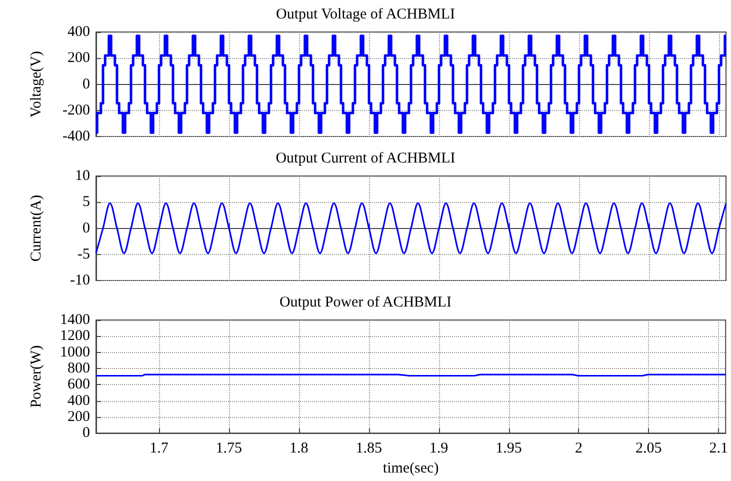 This screenshot has height=481, width=731. I want to click on y-tick-label: 1000, so click(75, 352).